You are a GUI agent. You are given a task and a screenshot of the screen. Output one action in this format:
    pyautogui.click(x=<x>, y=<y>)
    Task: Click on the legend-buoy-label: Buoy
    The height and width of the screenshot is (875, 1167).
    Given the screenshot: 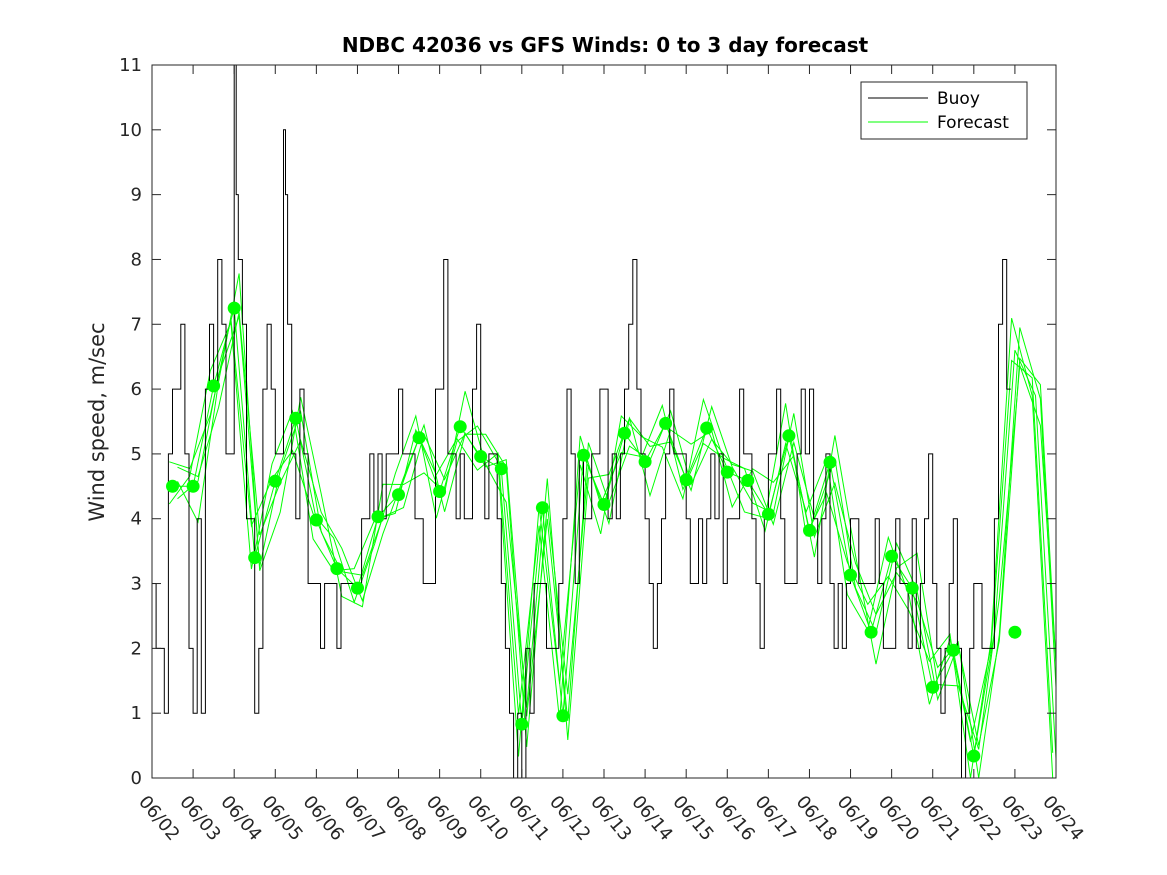 What is the action you would take?
    pyautogui.click(x=958, y=99)
    